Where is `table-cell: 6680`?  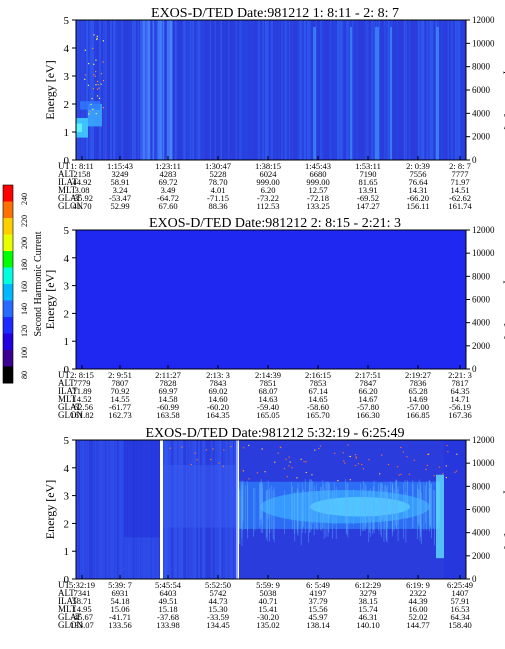
table-cell: 6680 is located at coordinates (318, 174).